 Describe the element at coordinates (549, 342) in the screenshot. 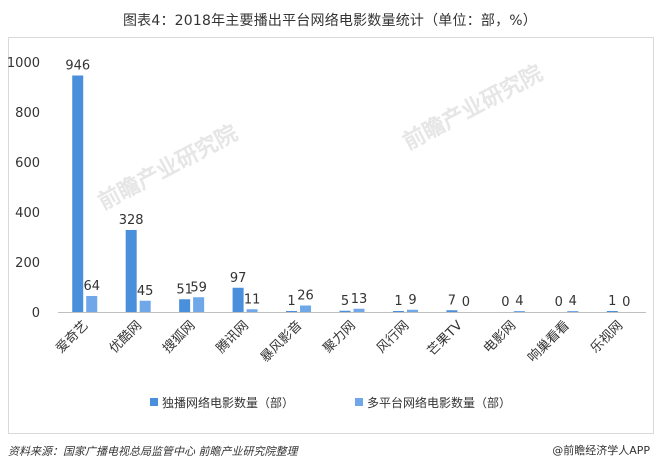

I see `category-label: 响巢看看` at that location.